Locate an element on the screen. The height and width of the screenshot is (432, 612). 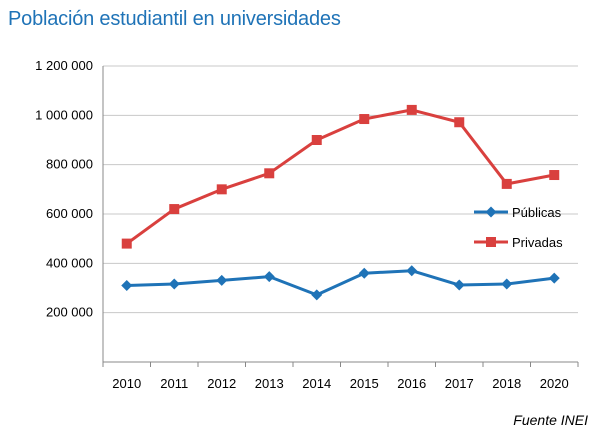
y-tick-label: 400 000 is located at coordinates (69, 262).